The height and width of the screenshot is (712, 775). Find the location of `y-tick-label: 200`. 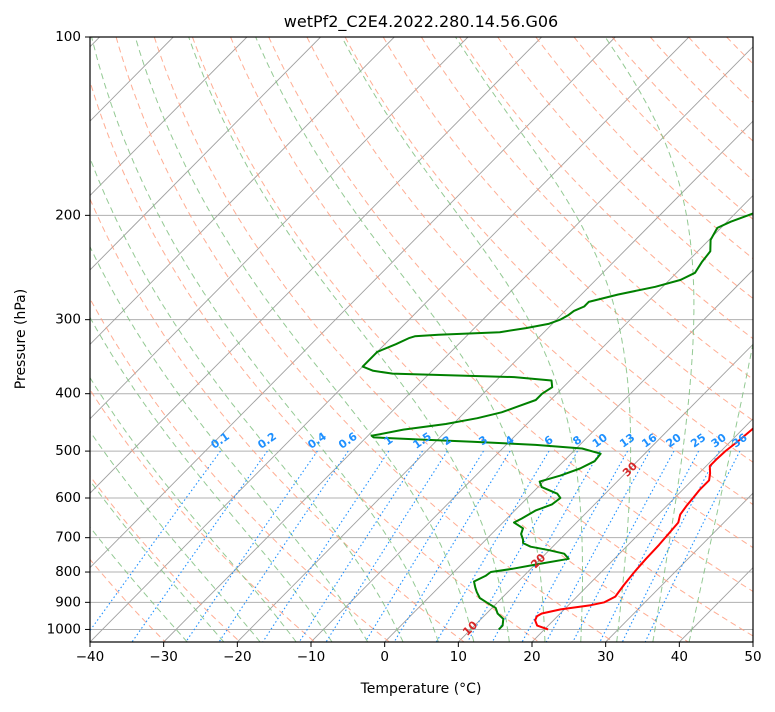

y-tick-label: 200 is located at coordinates (68, 215).